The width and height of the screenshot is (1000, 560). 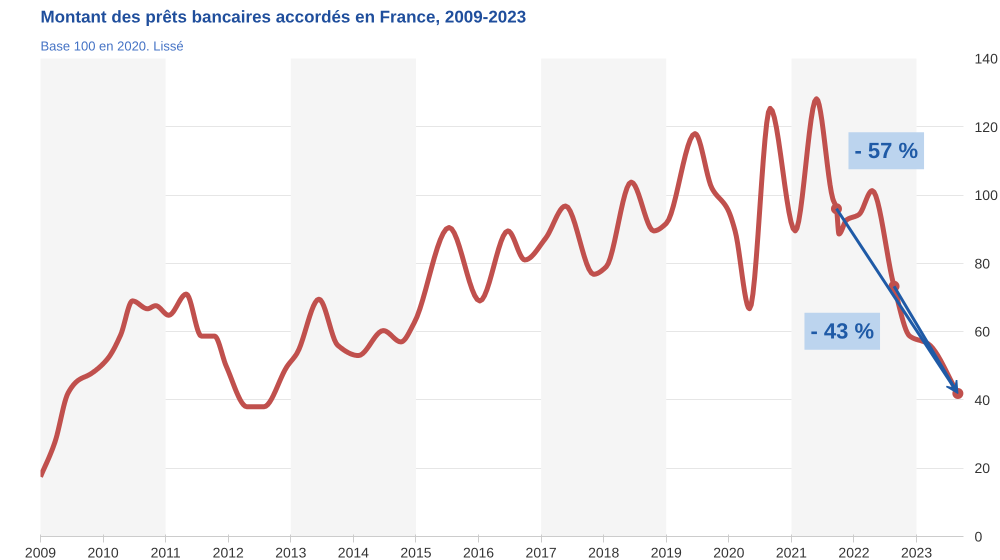 I want to click on y-tick-label: 20, so click(x=982, y=468).